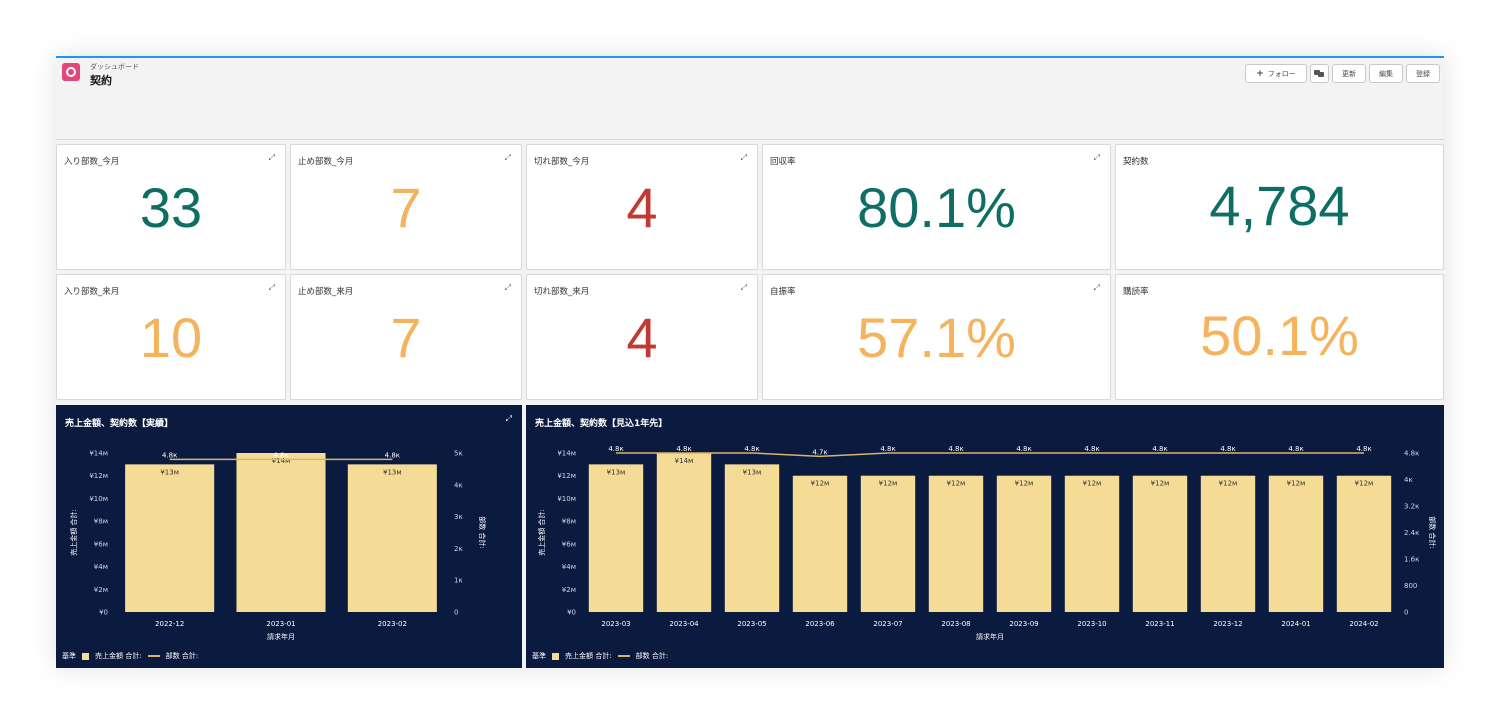  What do you see at coordinates (1408, 480) in the screenshot?
I see `y2-tick-label: 4к` at bounding box center [1408, 480].